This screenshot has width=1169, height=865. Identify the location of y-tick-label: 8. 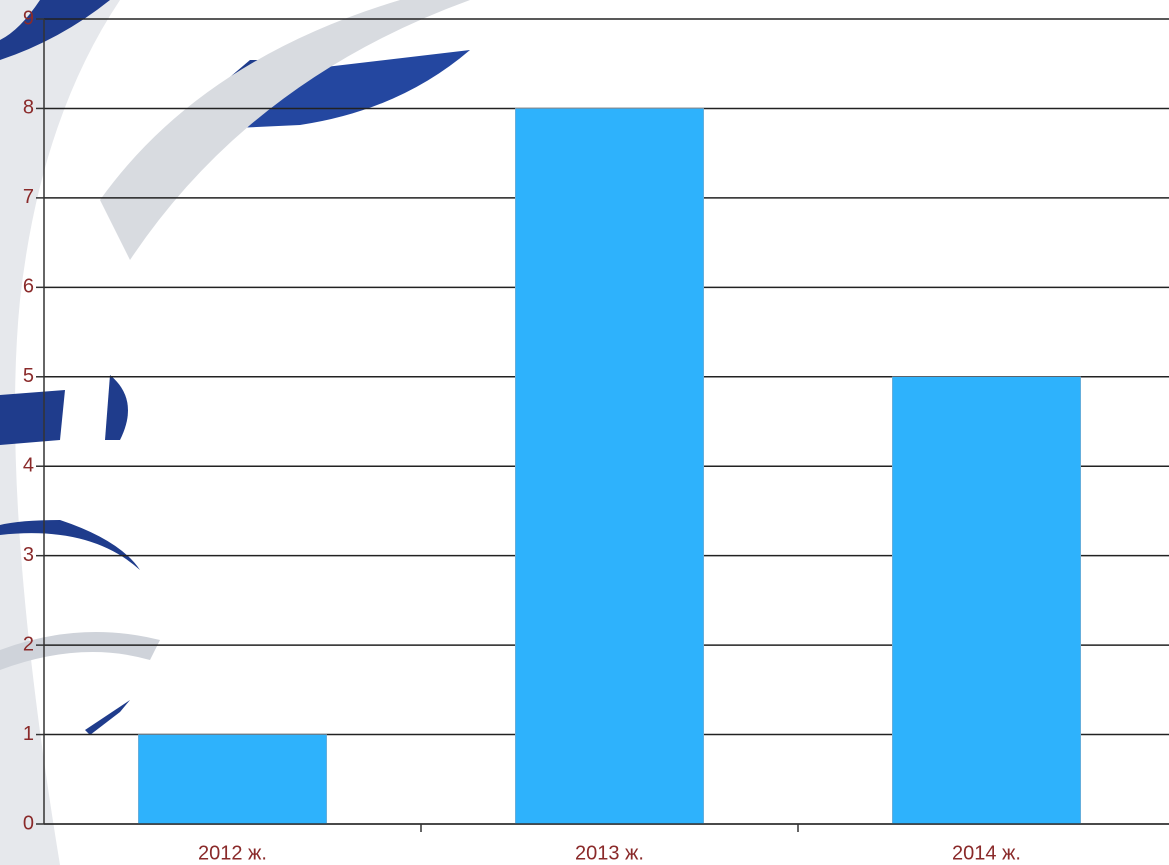
(28, 108).